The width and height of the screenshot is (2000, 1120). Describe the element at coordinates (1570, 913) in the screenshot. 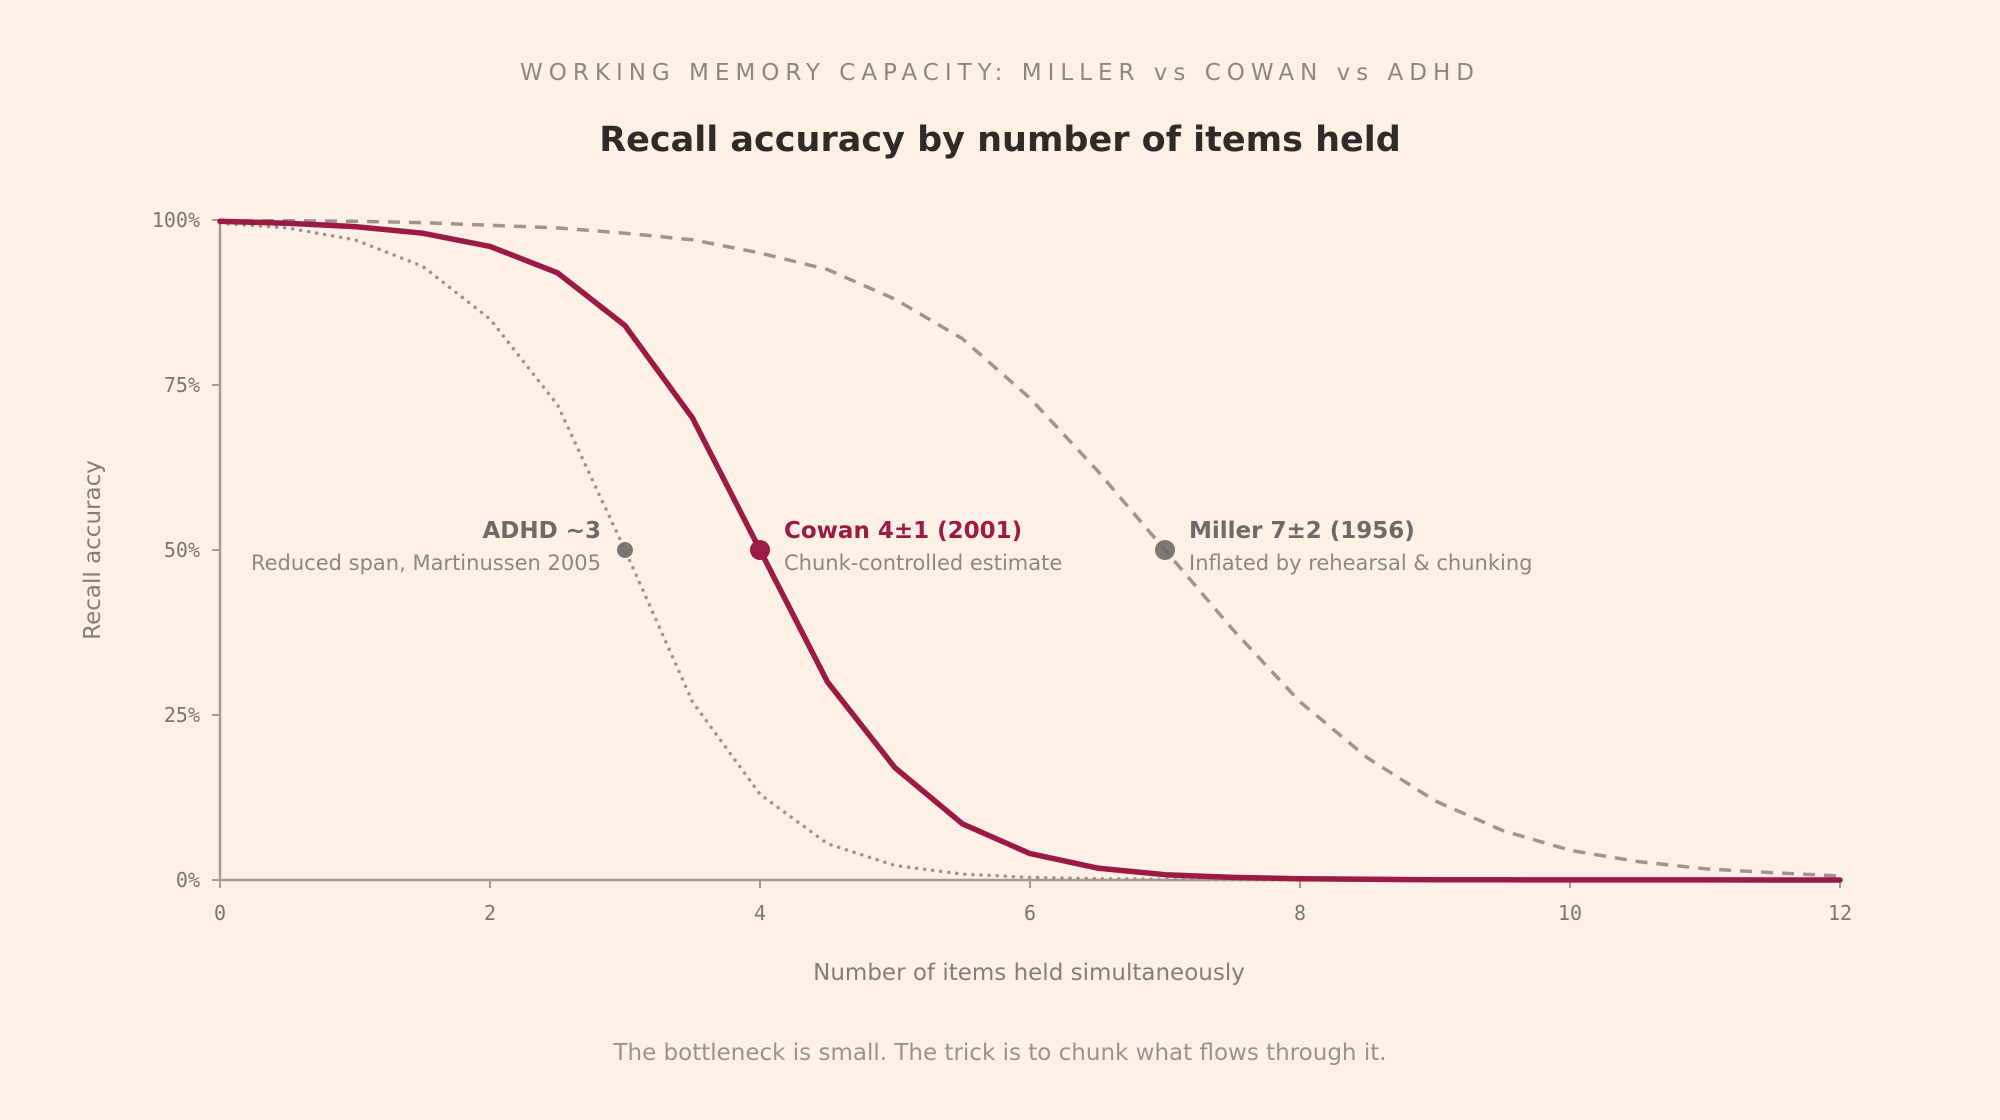

I see `x-tick-label: 10` at that location.